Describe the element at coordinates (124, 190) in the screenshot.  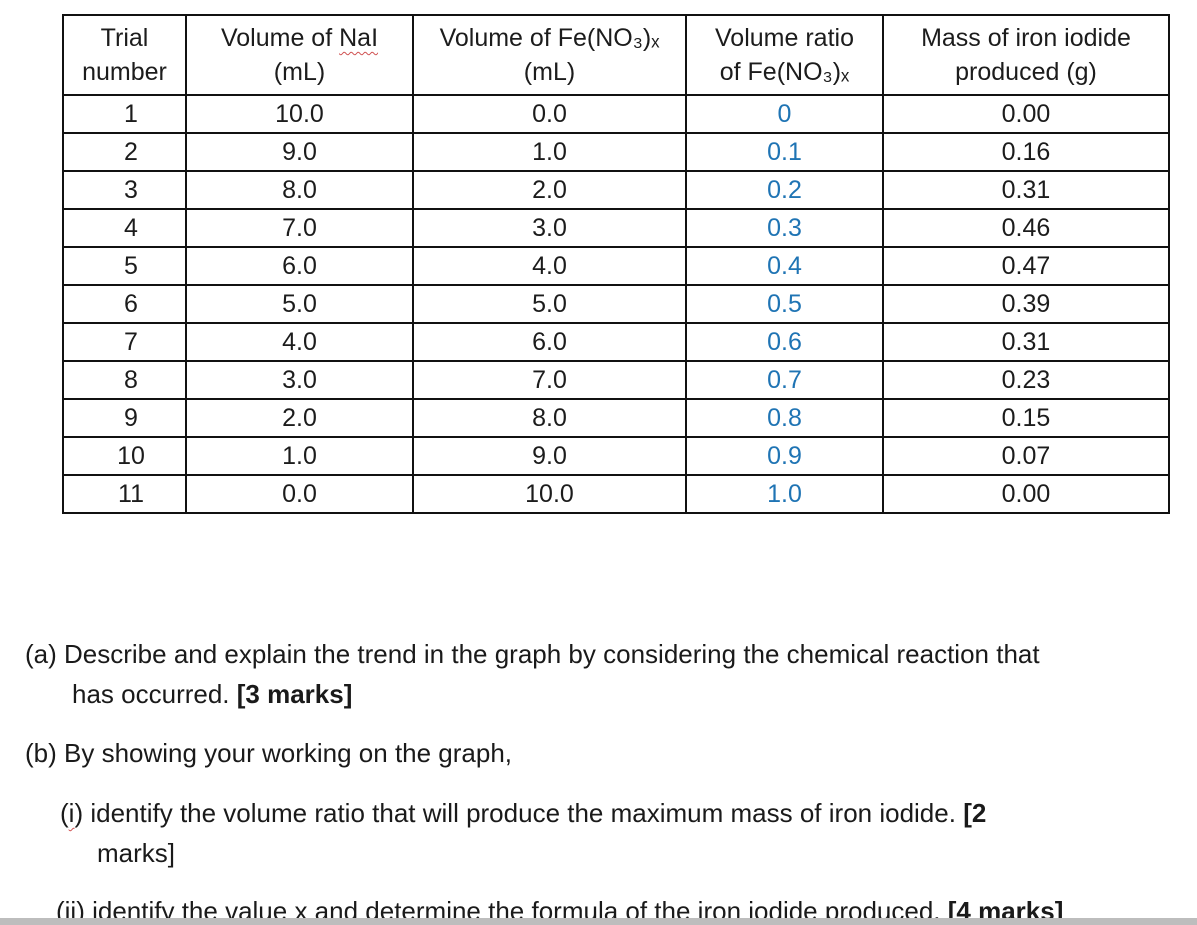
I see `cell-trial: 3` at that location.